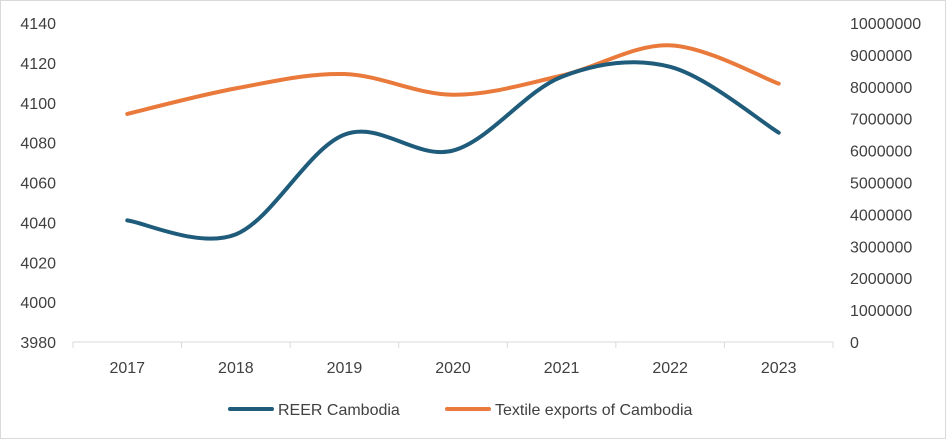 The height and width of the screenshot is (439, 946). What do you see at coordinates (38, 263) in the screenshot?
I see `y-left-tick-label: 4020` at bounding box center [38, 263].